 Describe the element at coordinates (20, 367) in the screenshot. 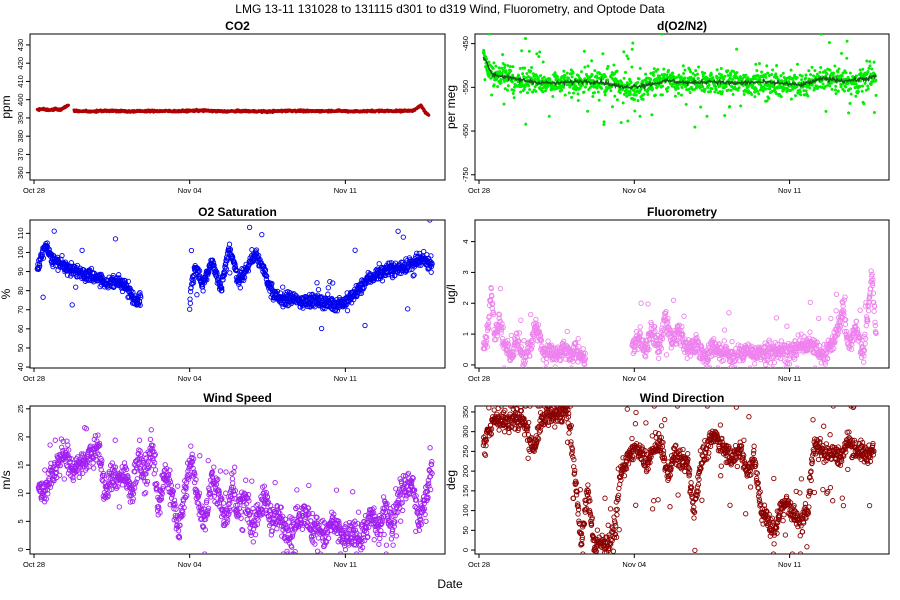

I see `y-tick-label: 40` at that location.